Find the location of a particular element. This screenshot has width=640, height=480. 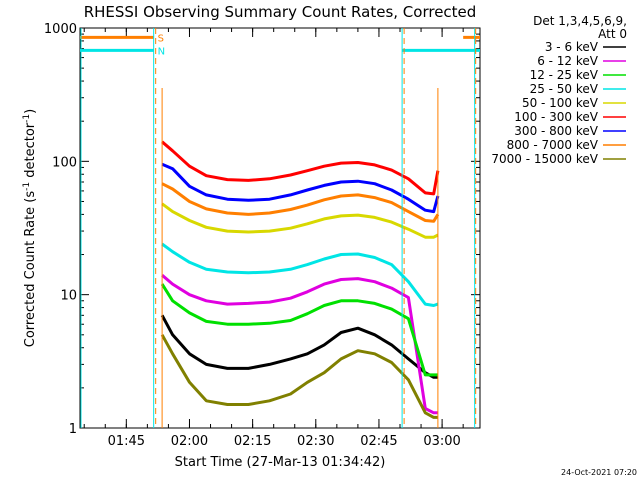

legend-label: 50 - 100 keV is located at coordinates (560, 103).